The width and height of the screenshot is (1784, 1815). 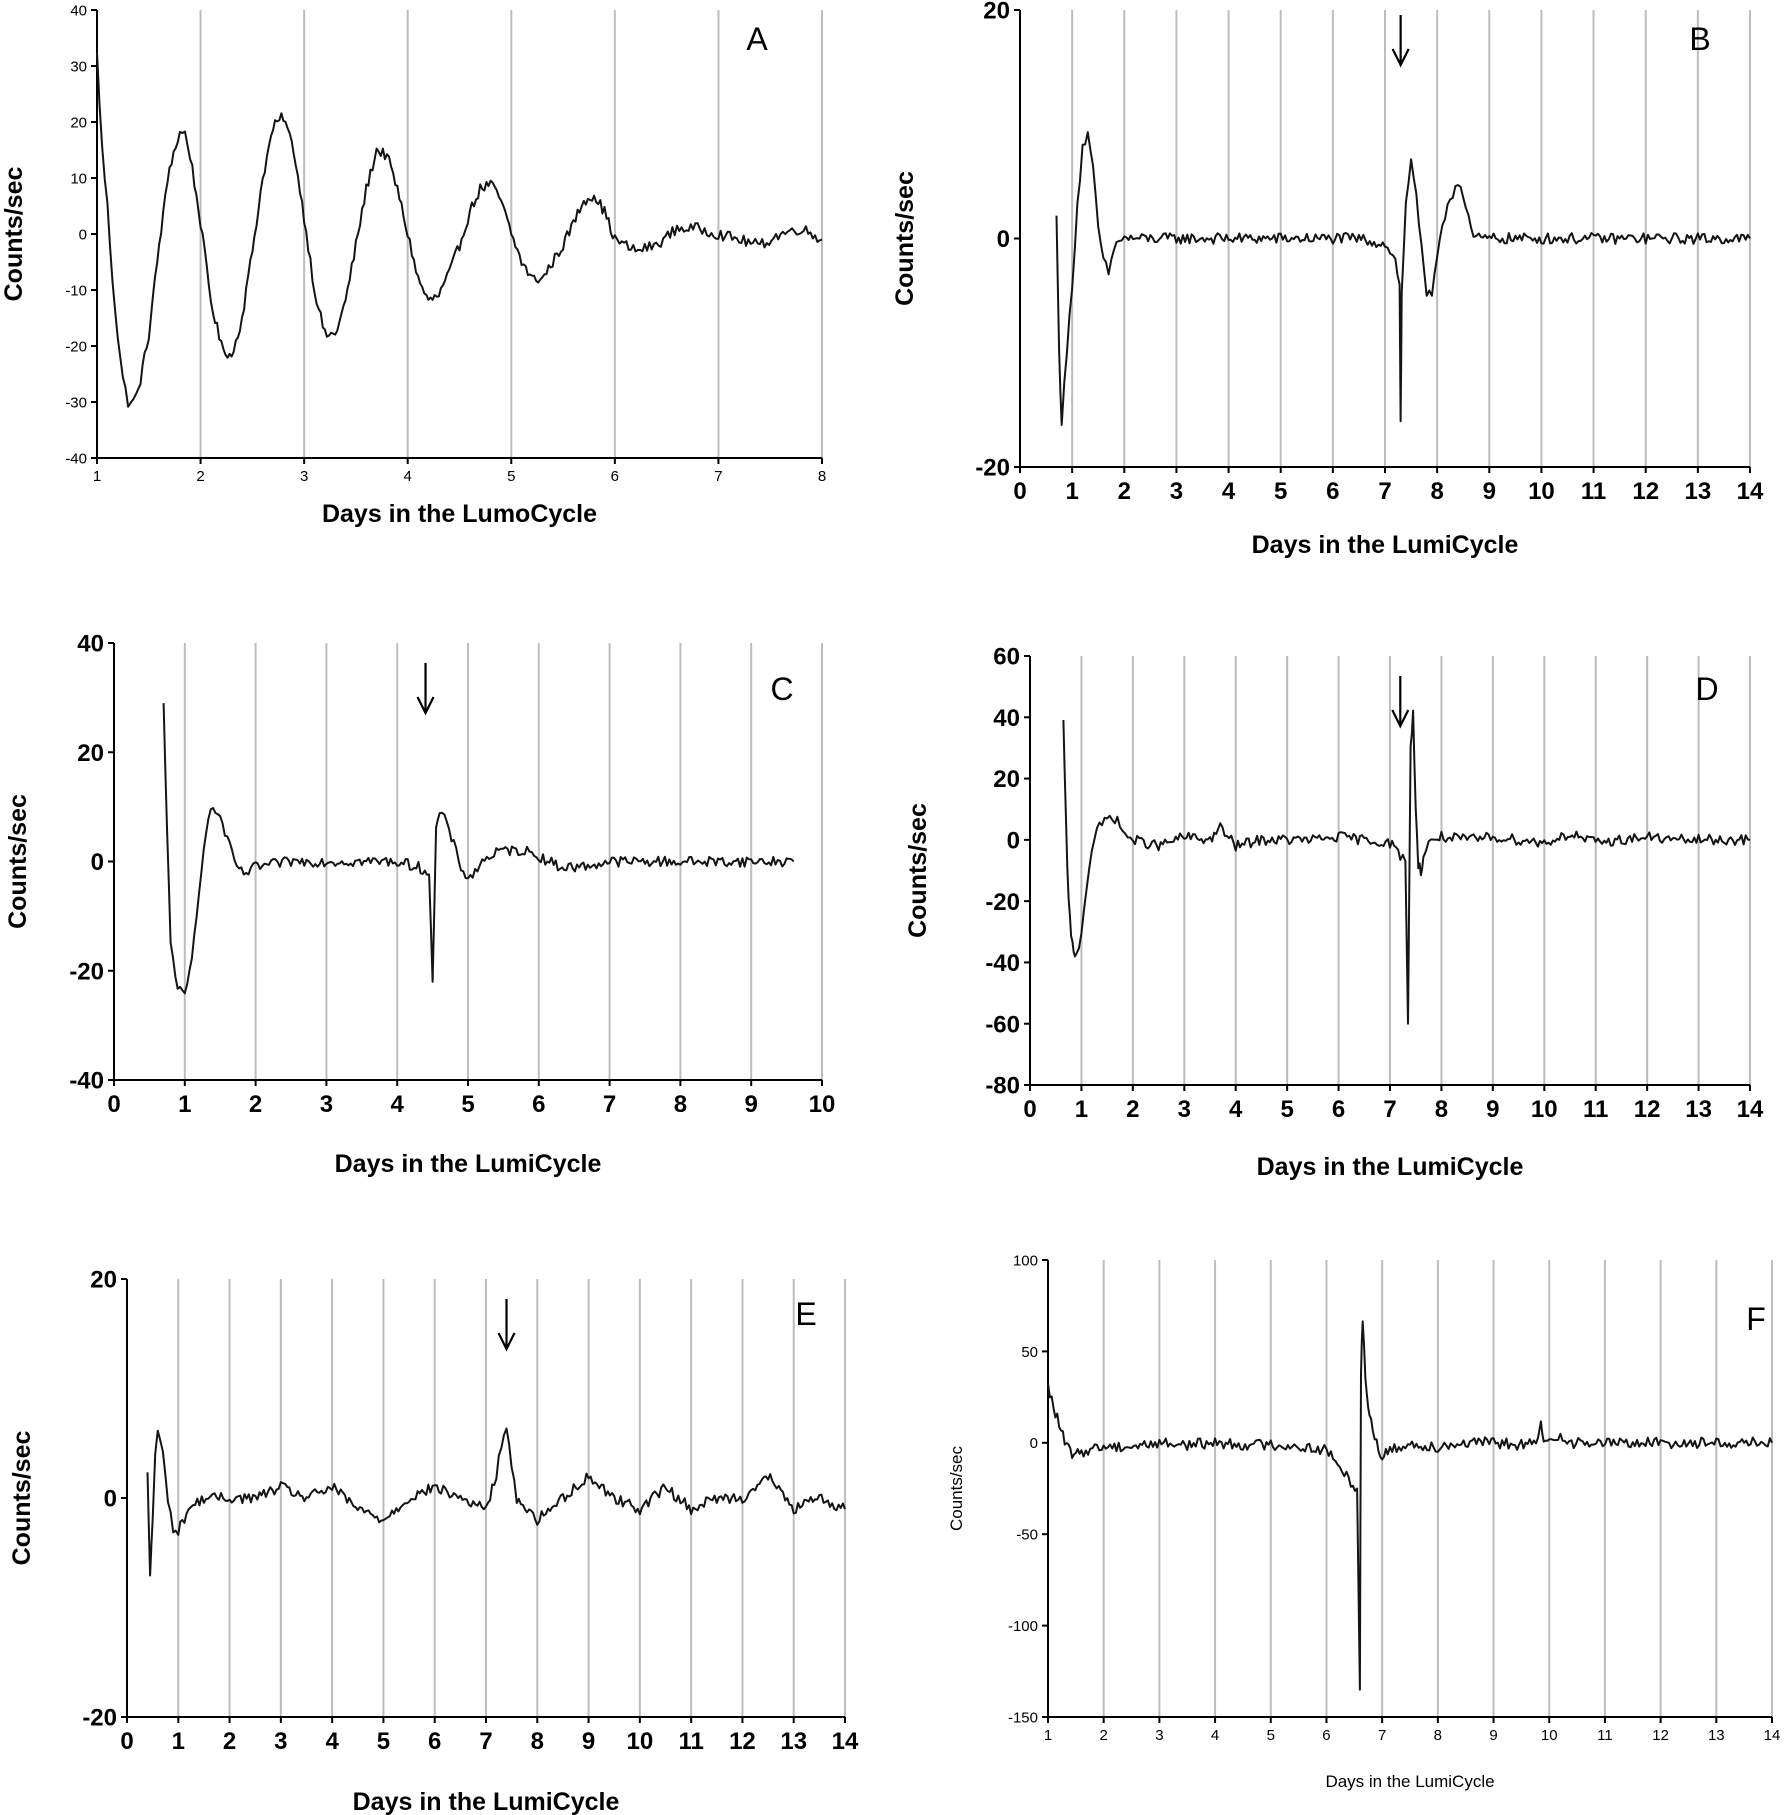 What do you see at coordinates (1706, 689) in the screenshot?
I see `panel-letter: D` at bounding box center [1706, 689].